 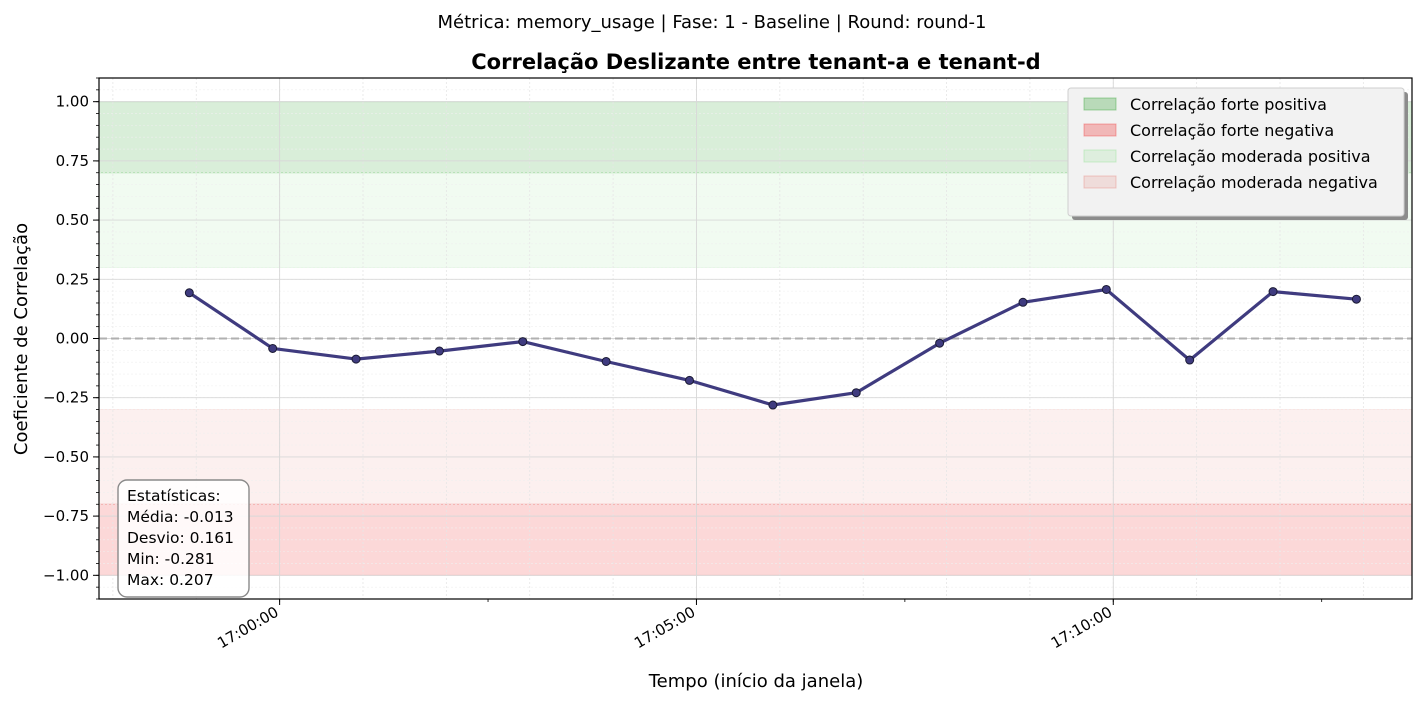 What do you see at coordinates (756, 681) in the screenshot?
I see `x-axis-label: Tempo (início da janela)` at bounding box center [756, 681].